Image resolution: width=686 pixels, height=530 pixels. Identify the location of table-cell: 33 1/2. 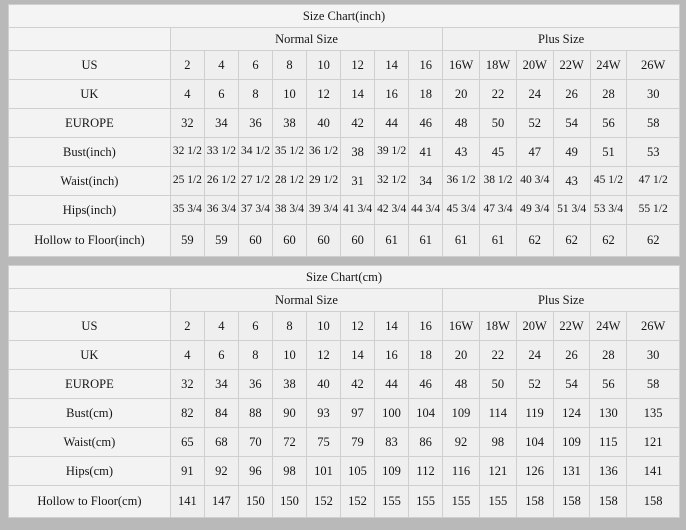
(221, 152).